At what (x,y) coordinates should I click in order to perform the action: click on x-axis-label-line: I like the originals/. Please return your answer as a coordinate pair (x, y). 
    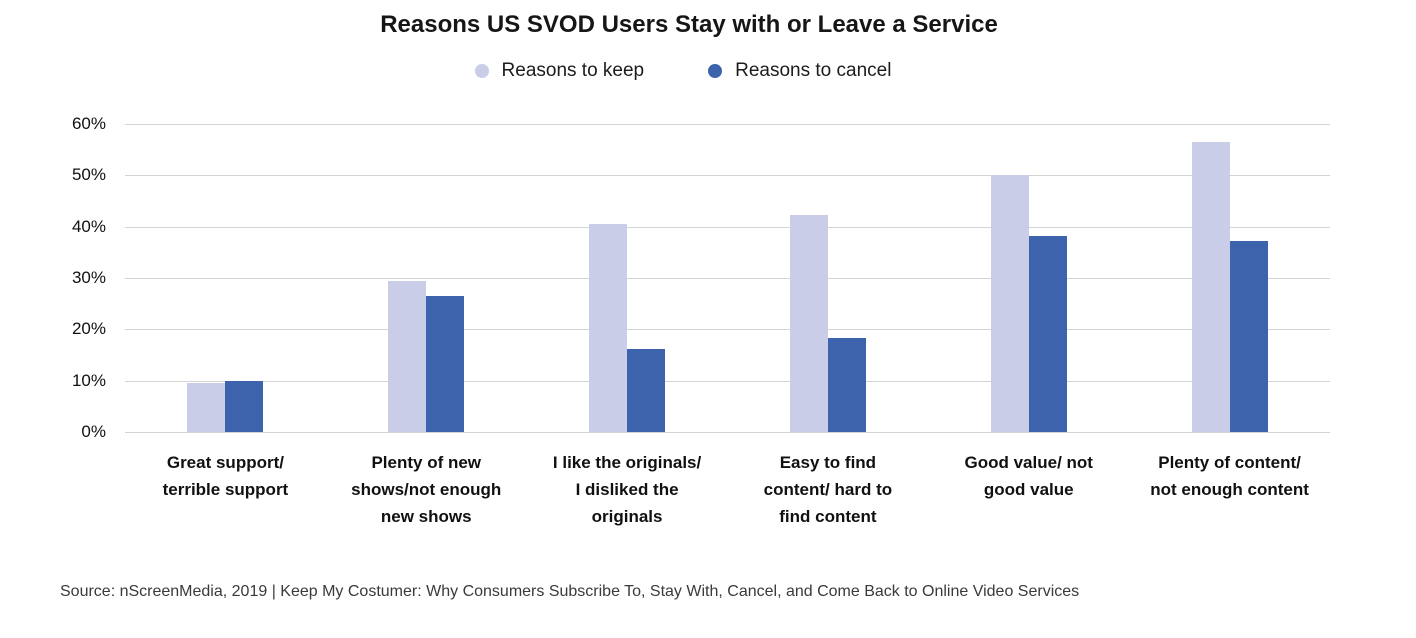
    Looking at the image, I should click on (627, 462).